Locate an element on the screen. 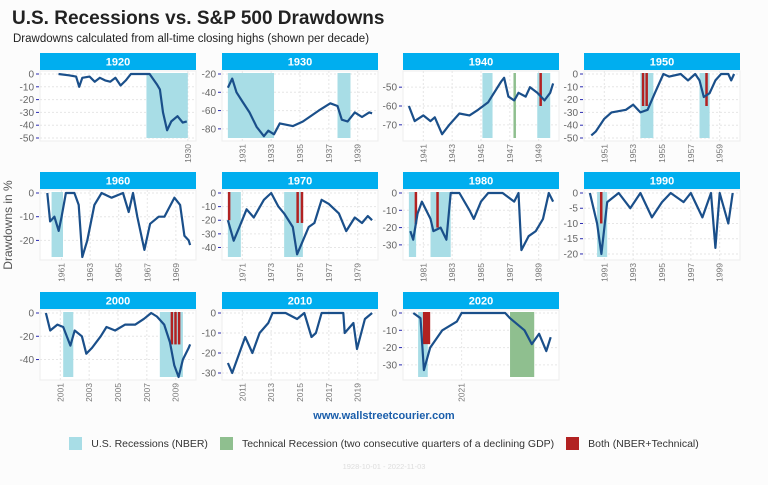 The height and width of the screenshot is (485, 768). panel-title: 2000 is located at coordinates (118, 302).